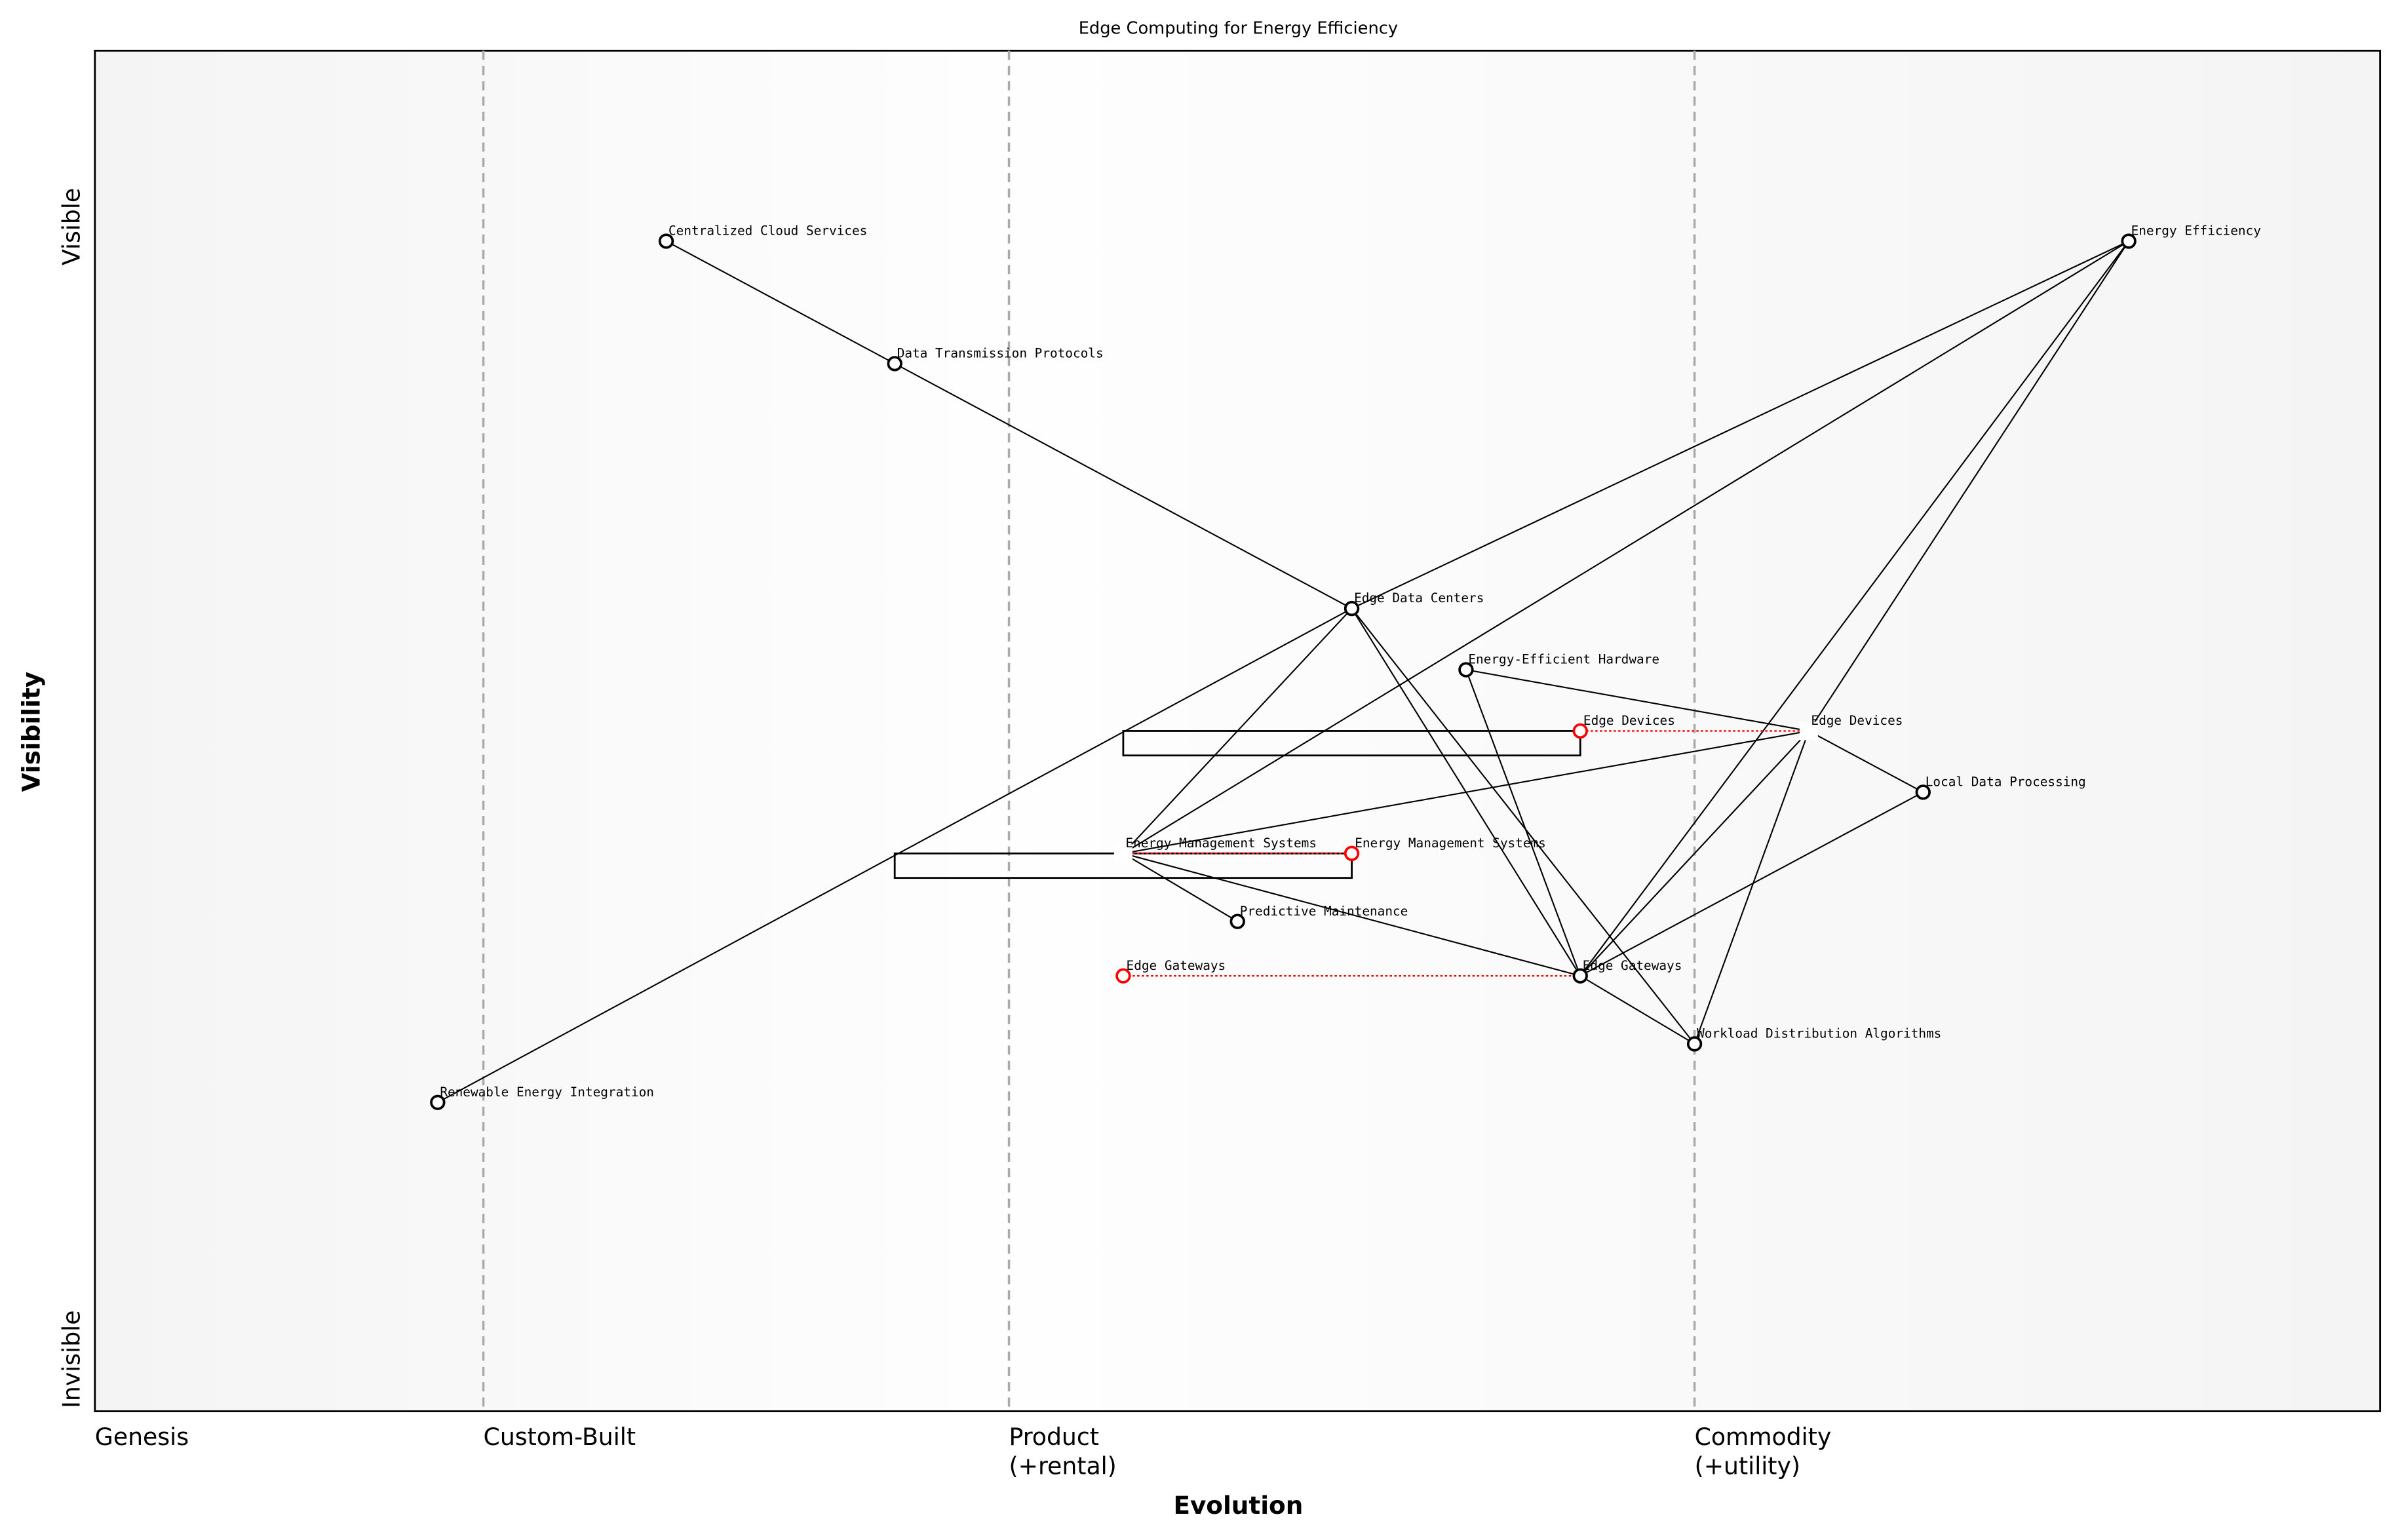  What do you see at coordinates (1450, 843) in the screenshot?
I see `evolved-component-label: Energy Management Systems` at bounding box center [1450, 843].